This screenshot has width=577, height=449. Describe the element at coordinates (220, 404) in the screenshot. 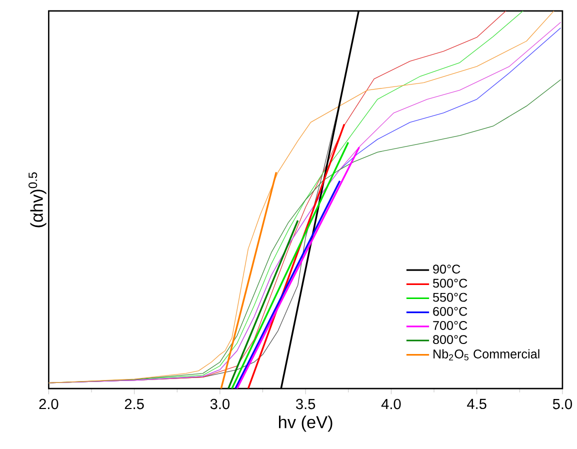

I see `x-tick-label: 3.0` at that location.